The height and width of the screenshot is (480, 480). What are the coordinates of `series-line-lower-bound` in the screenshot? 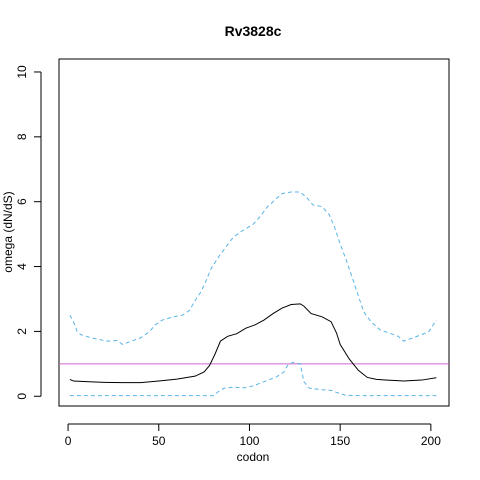 It's located at (253, 379).